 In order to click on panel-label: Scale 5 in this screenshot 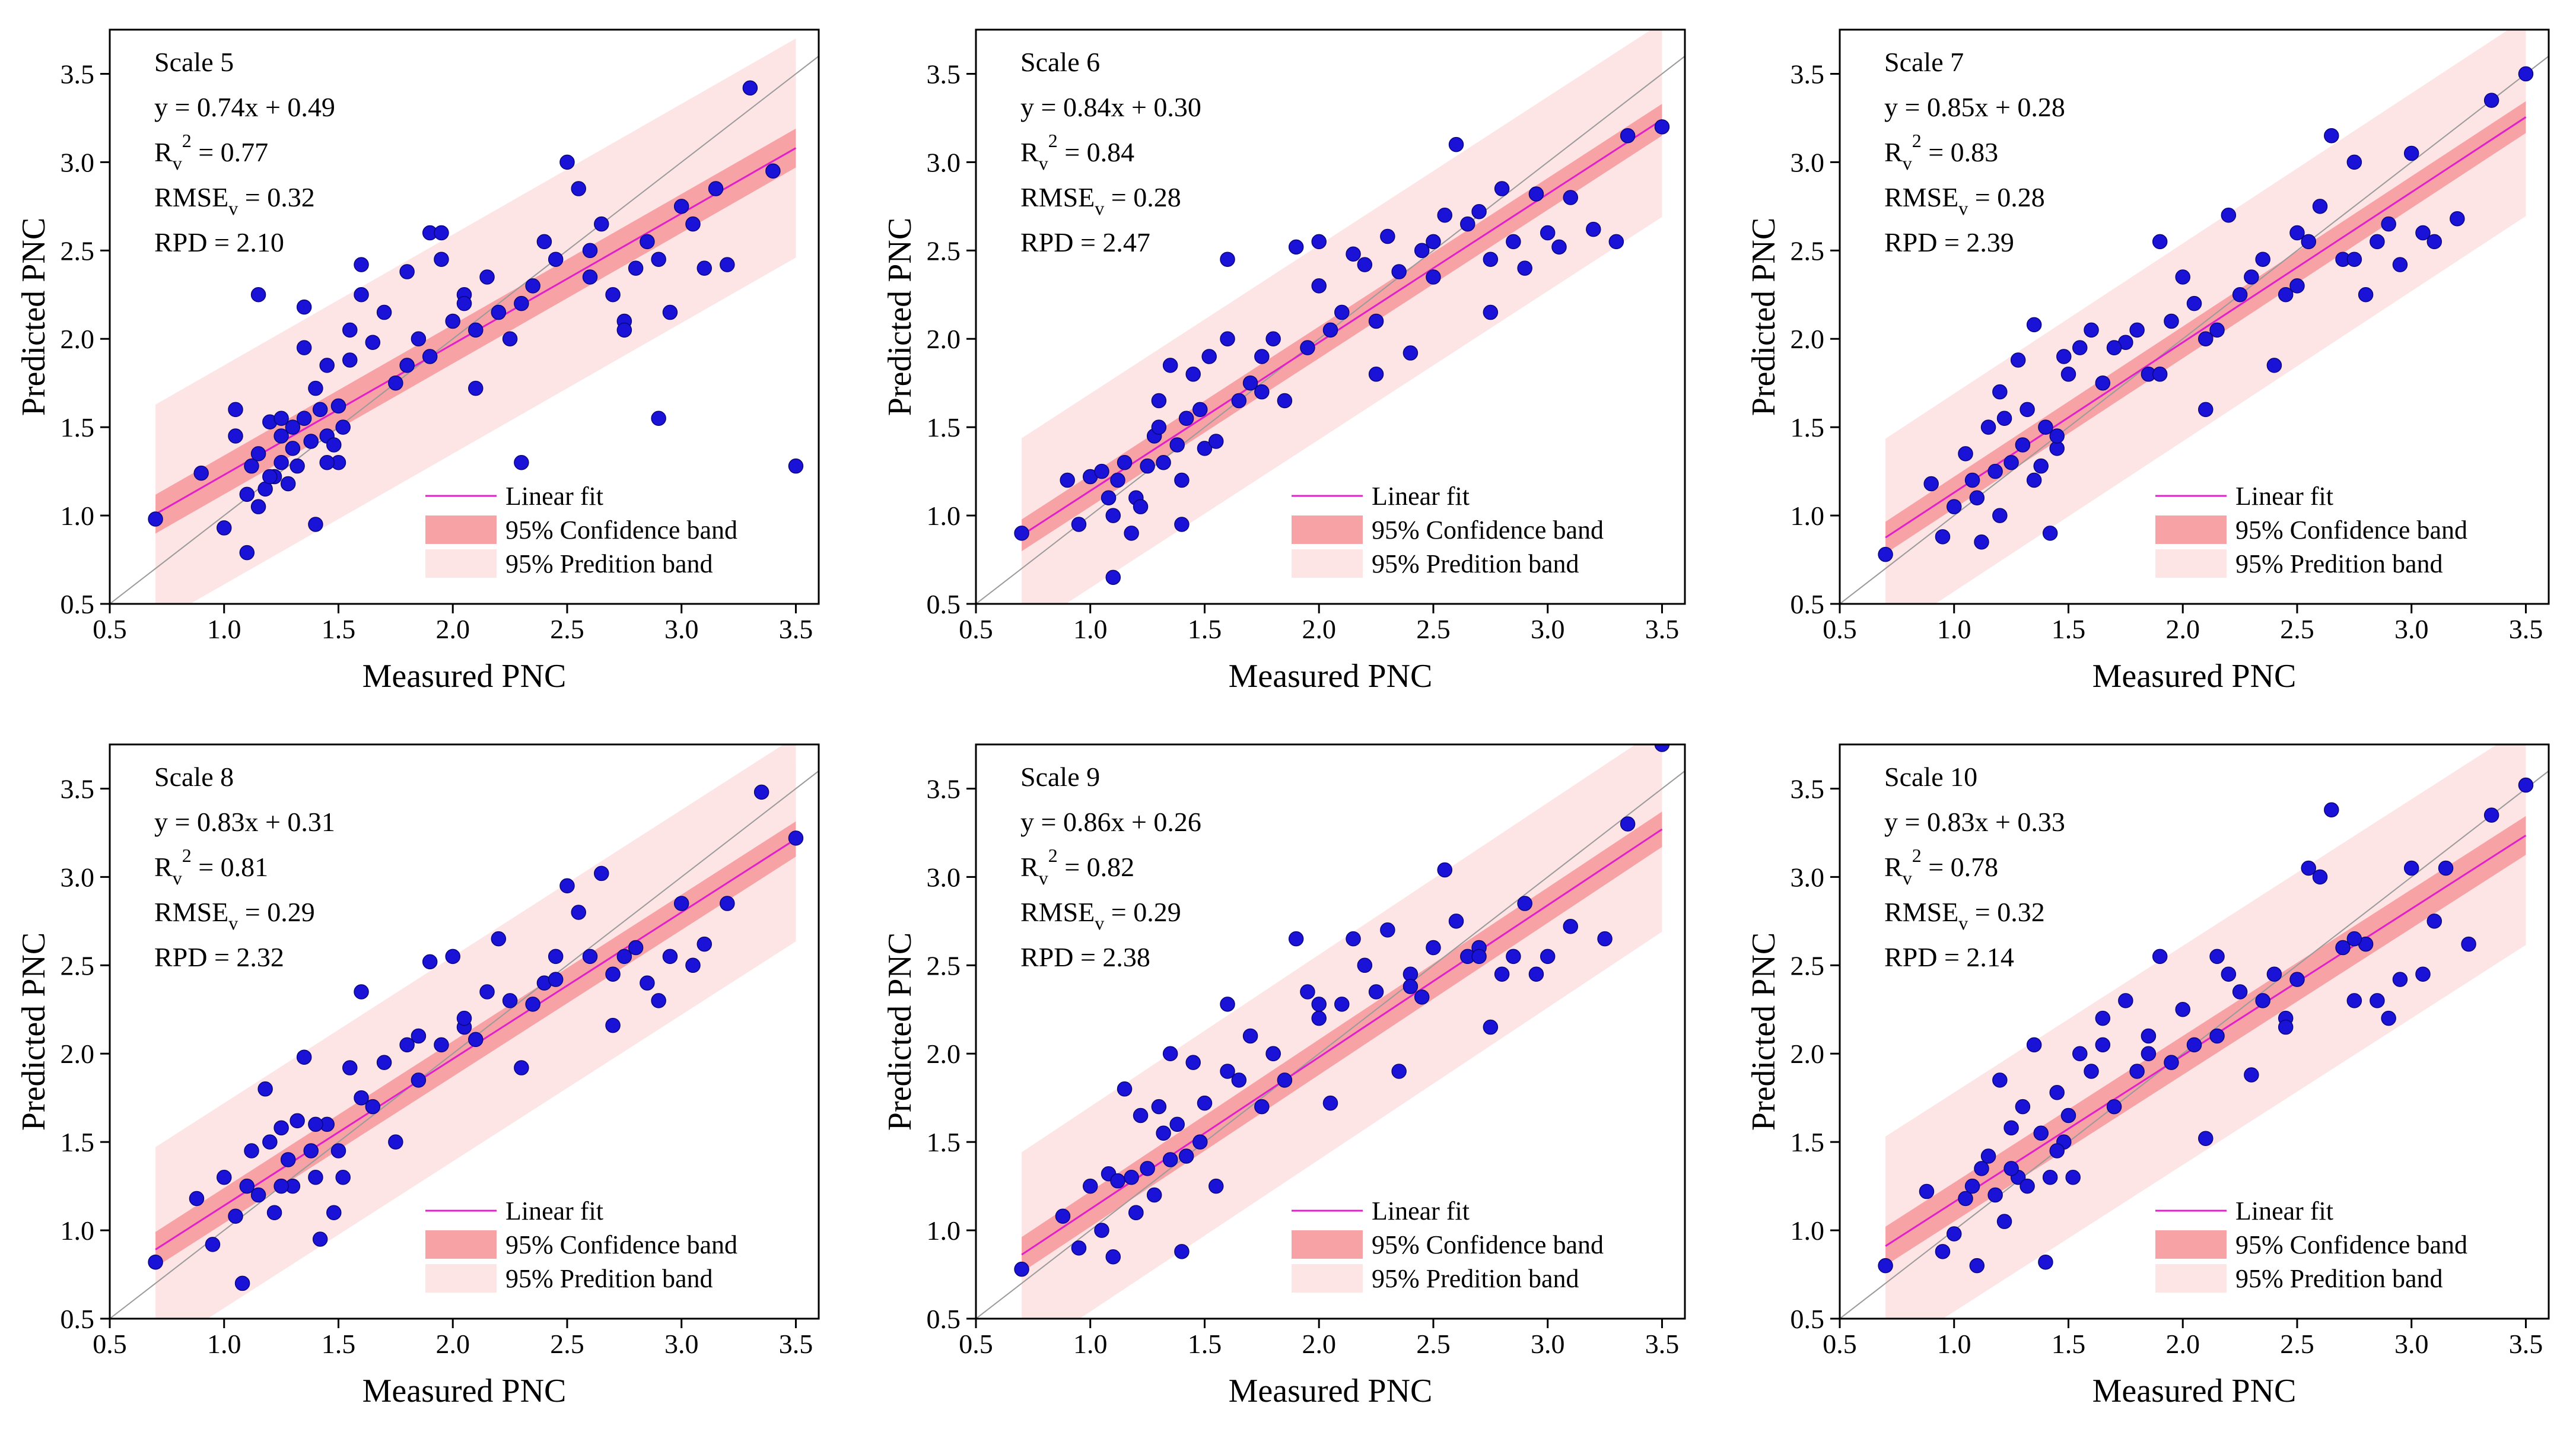, I will do `click(194, 62)`.